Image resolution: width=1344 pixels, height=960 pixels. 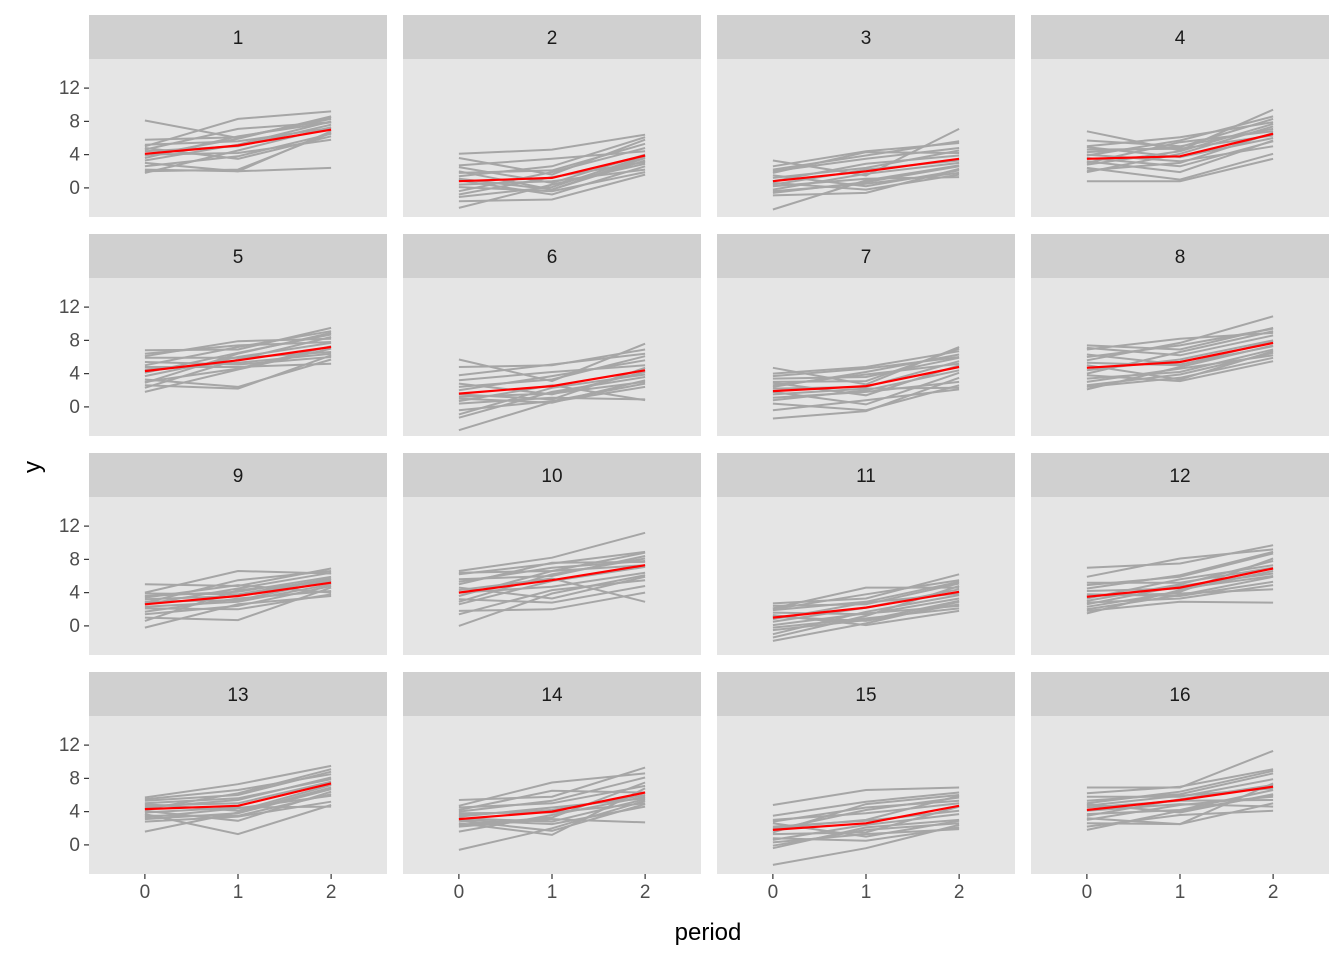 I want to click on y-tick-label: 0, so click(x=74, y=626).